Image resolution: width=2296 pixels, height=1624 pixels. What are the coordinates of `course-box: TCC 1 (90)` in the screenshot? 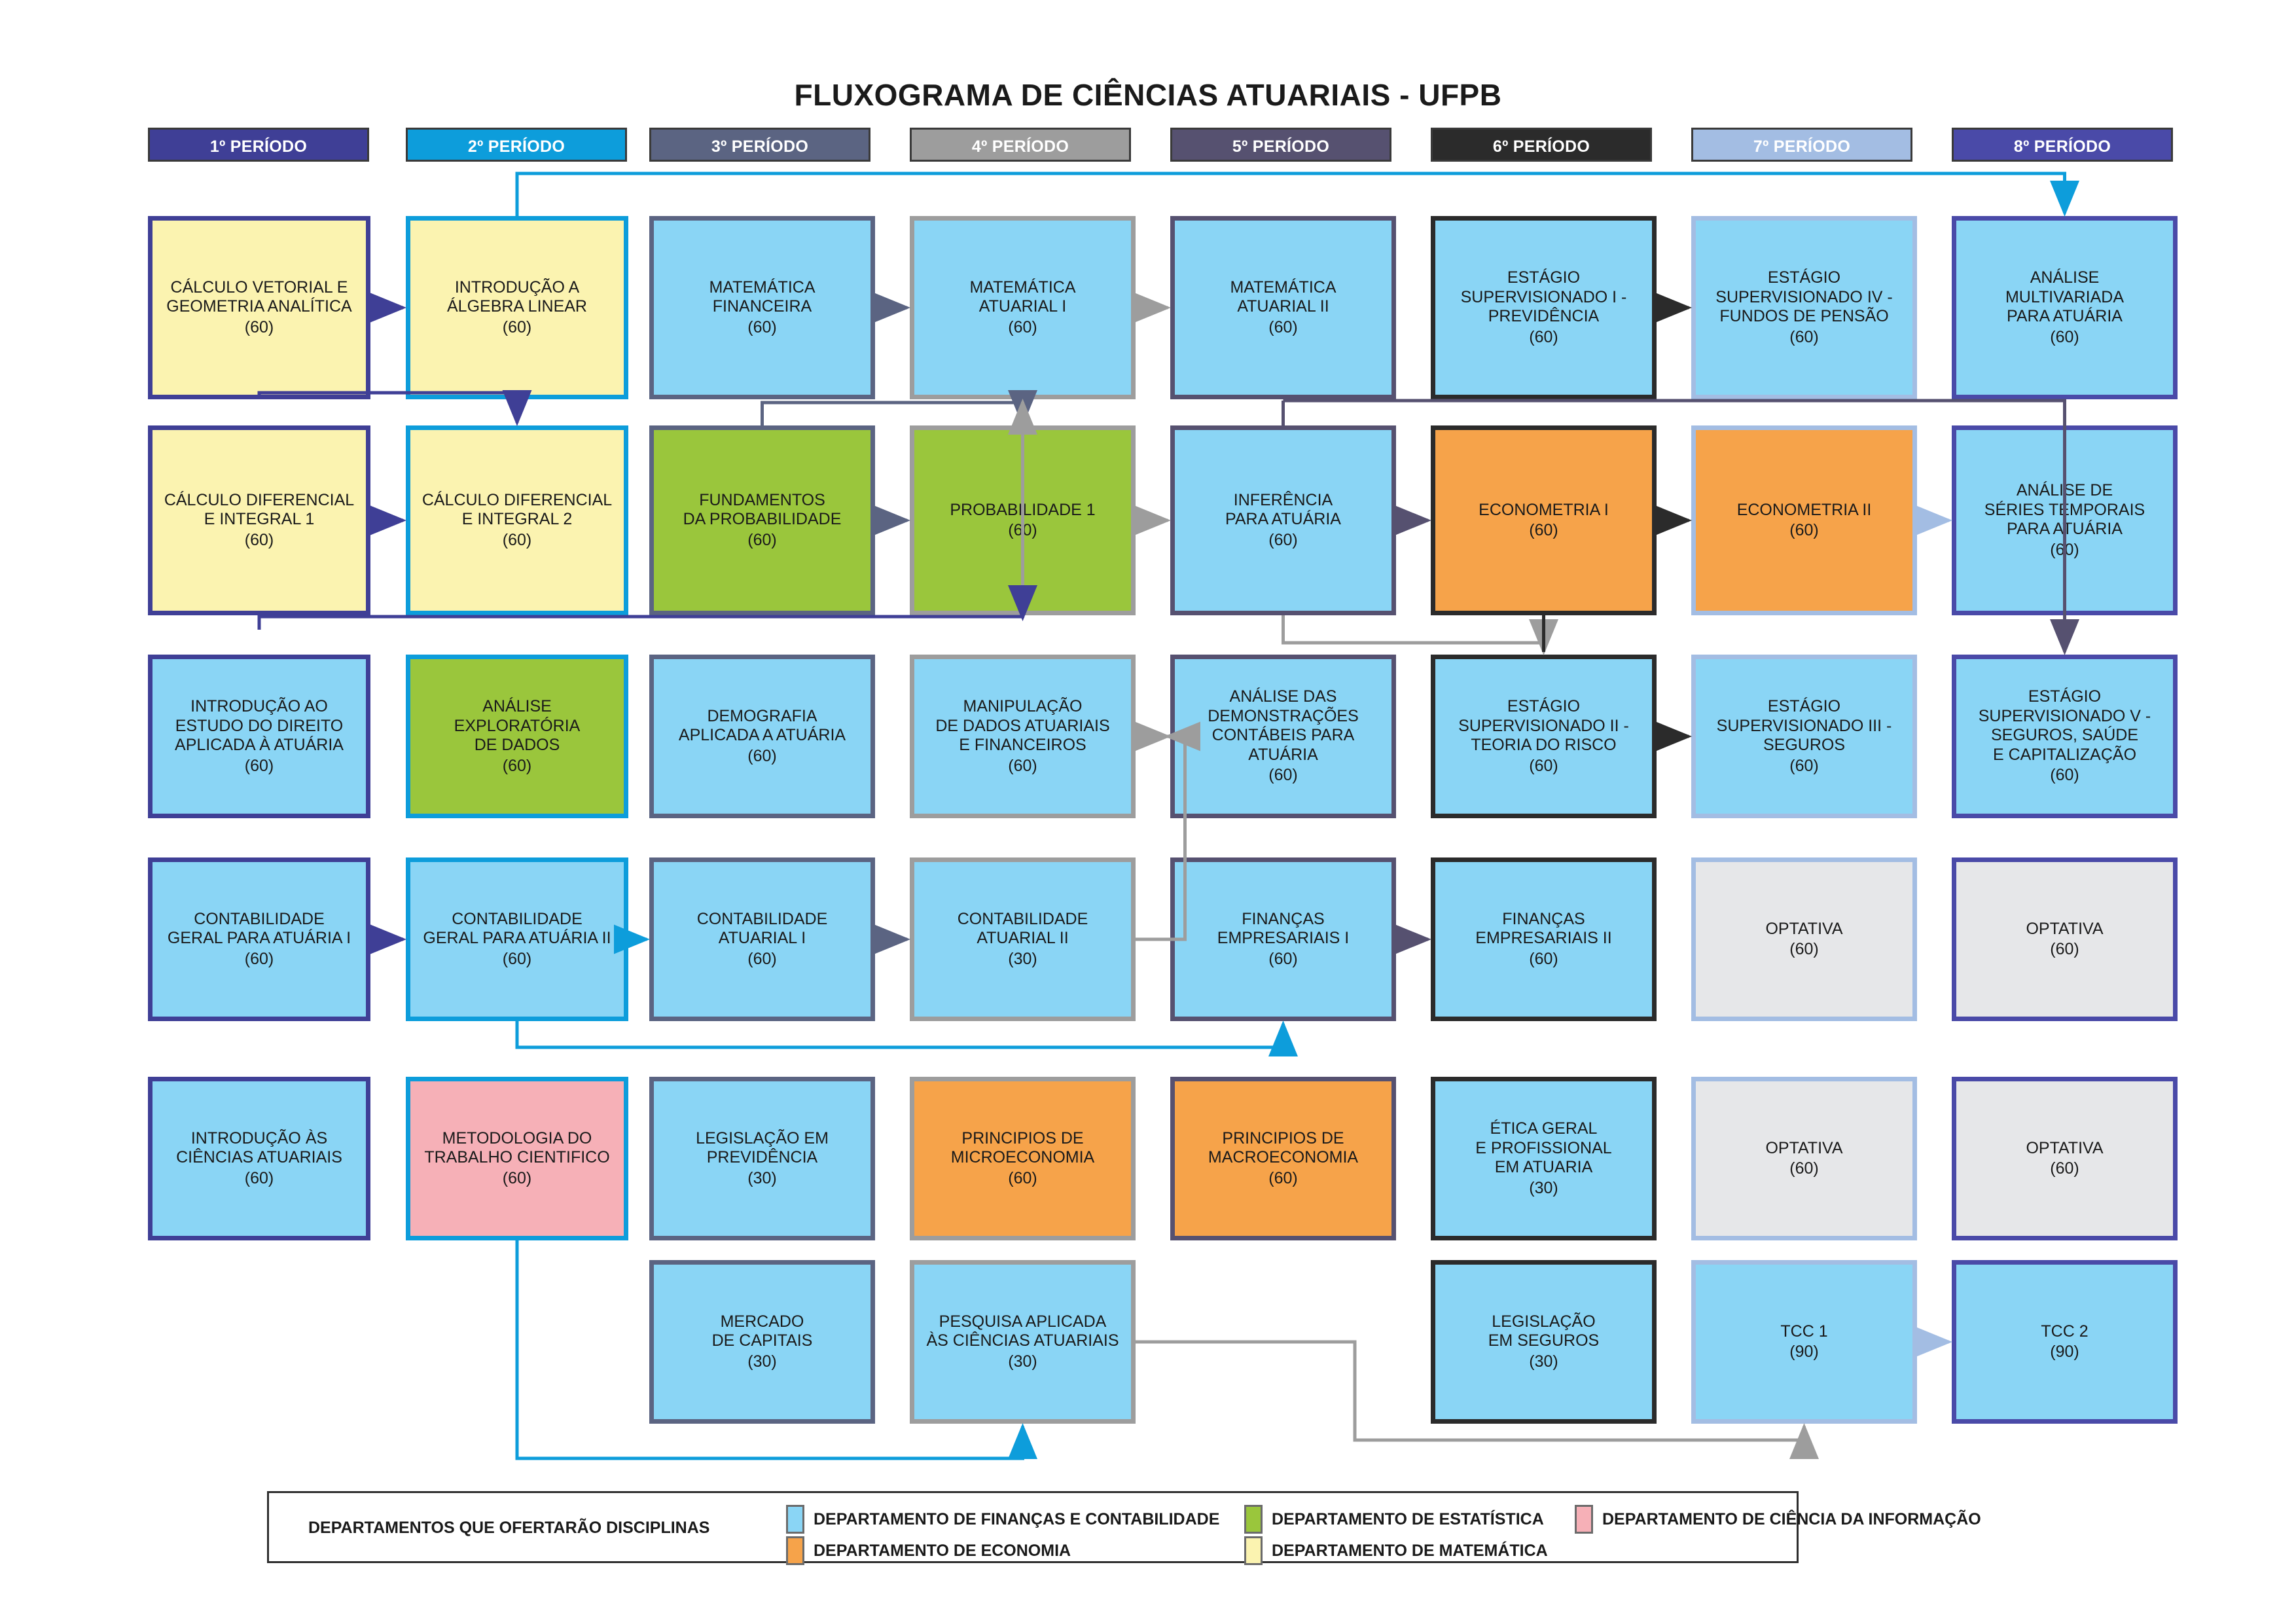 It's located at (1804, 1342).